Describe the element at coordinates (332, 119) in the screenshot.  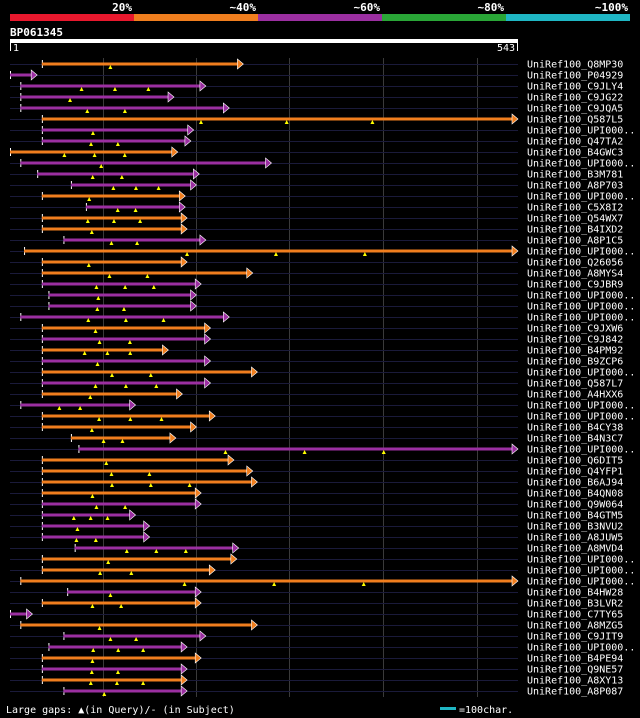
I see `hit-row: UniRef100_Q587L5` at that location.